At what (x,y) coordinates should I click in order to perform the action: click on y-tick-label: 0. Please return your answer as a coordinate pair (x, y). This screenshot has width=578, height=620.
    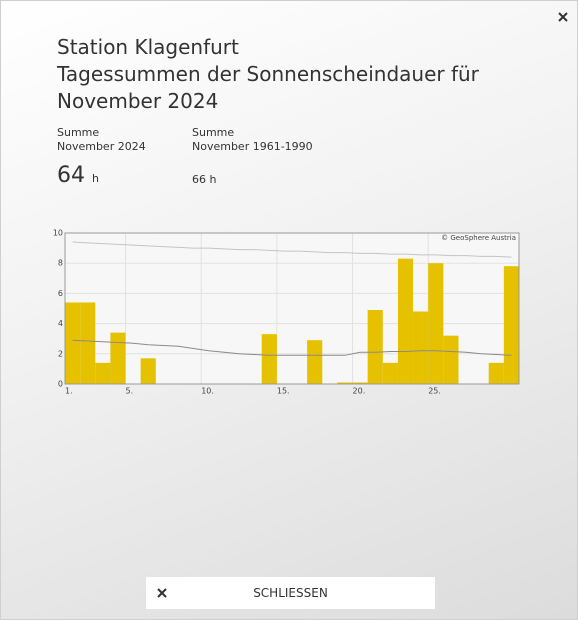
    Looking at the image, I should click on (60, 384).